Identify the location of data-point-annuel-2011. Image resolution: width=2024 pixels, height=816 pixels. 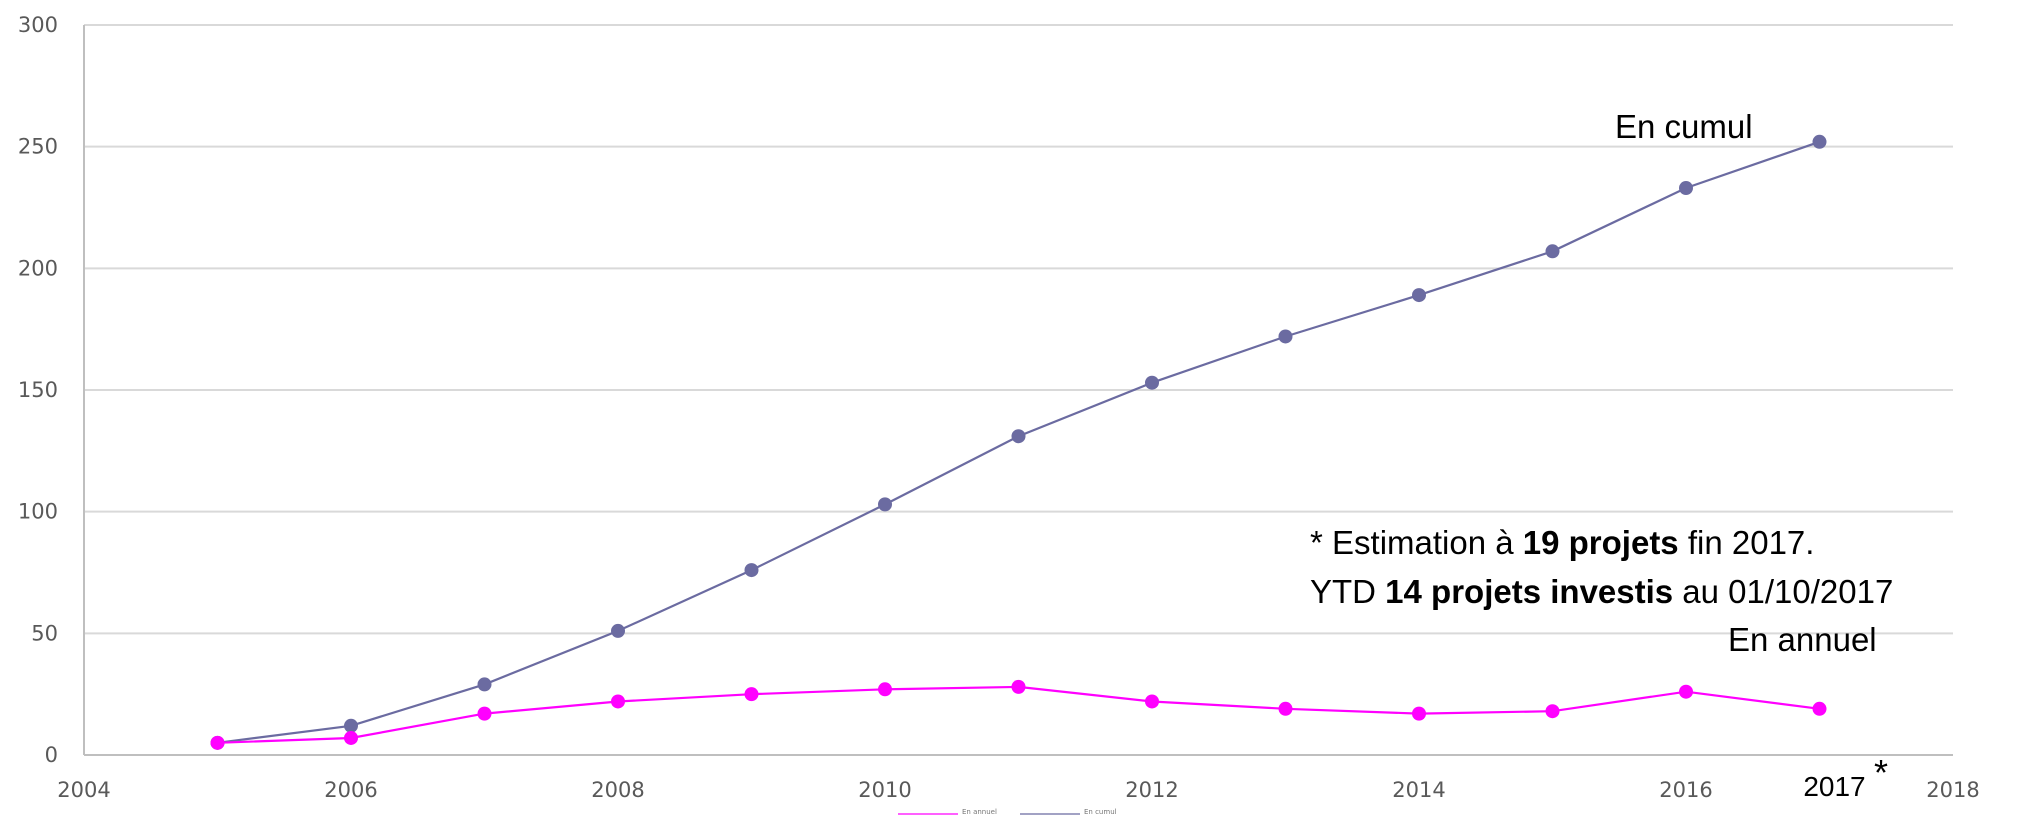
(1018, 686).